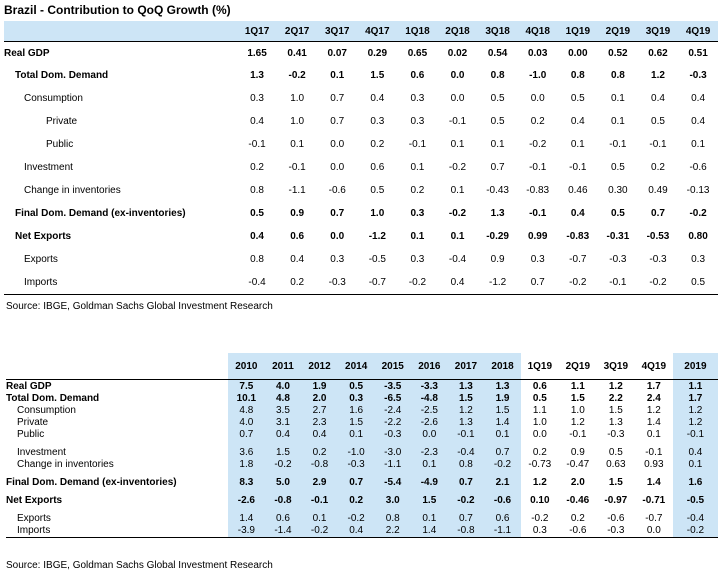  What do you see at coordinates (393, 453) in the screenshot?
I see `table-cell: -3.0` at bounding box center [393, 453].